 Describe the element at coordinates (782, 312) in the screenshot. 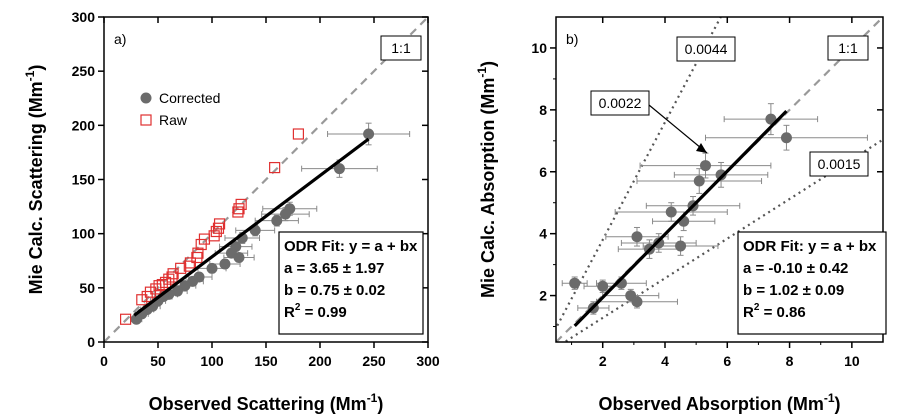

I see `r2-value: = 0.86` at that location.